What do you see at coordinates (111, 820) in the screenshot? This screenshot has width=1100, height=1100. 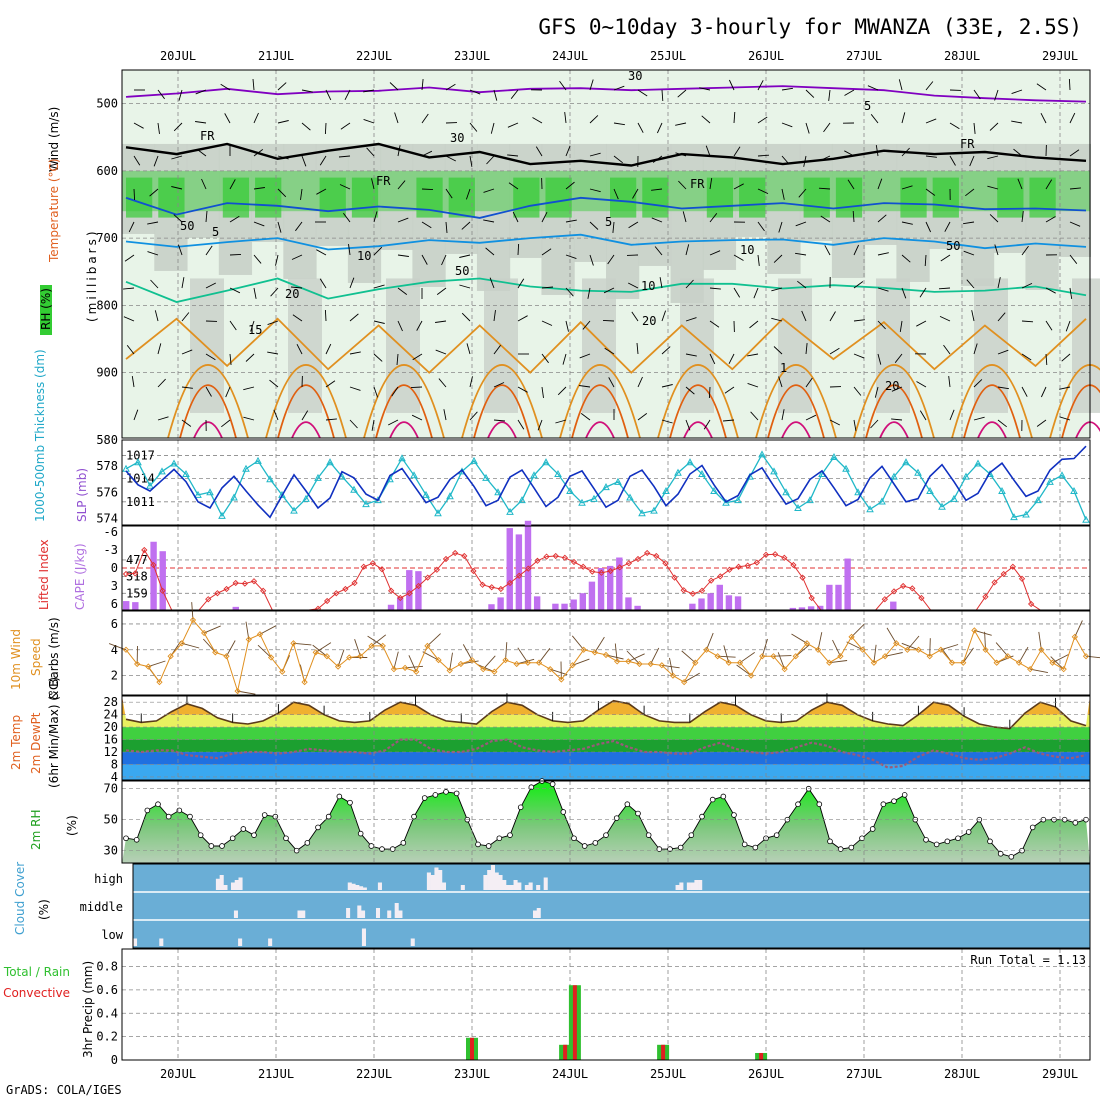 I see `rh-tick: 50` at bounding box center [111, 820].